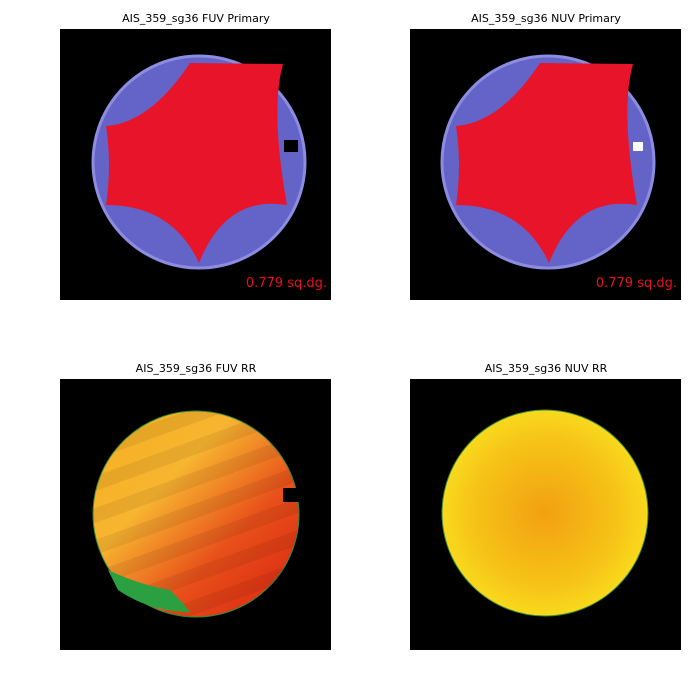  Describe the element at coordinates (196, 514) in the screenshot. I see `response-stripes` at that location.